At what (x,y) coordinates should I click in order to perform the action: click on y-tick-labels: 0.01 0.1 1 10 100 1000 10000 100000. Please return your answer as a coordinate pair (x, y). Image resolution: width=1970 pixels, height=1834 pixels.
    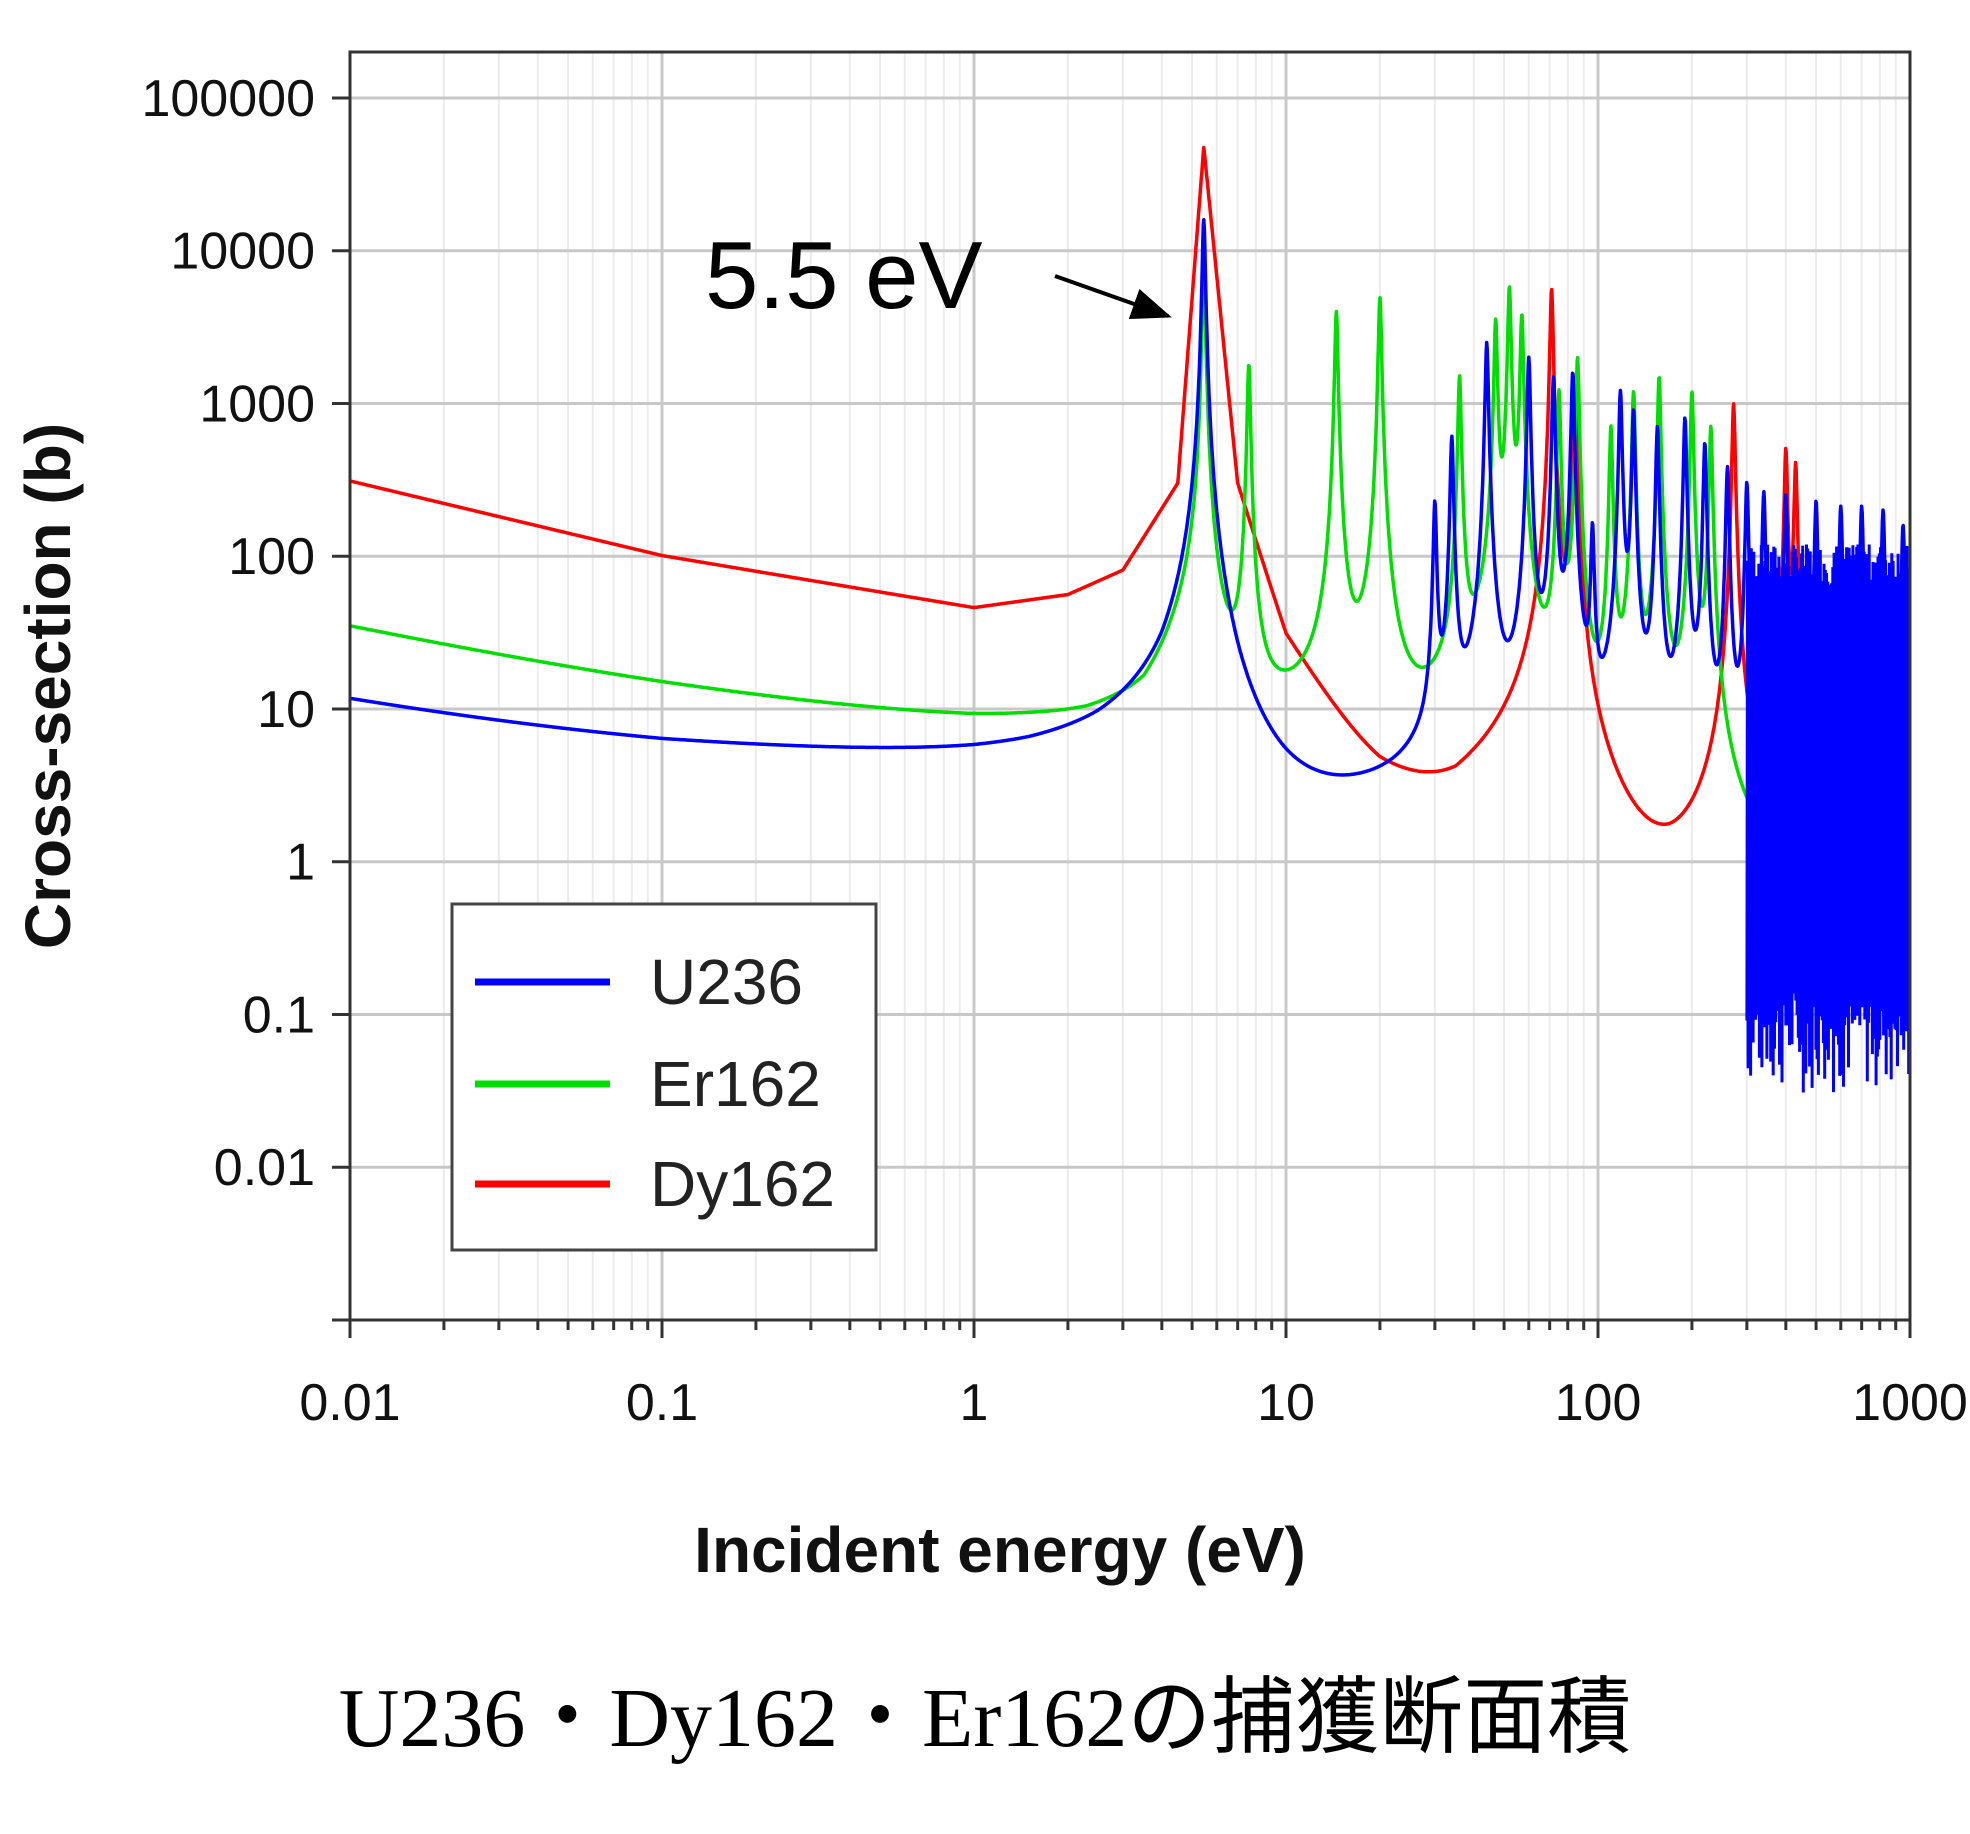
    Looking at the image, I should click on (228, 633).